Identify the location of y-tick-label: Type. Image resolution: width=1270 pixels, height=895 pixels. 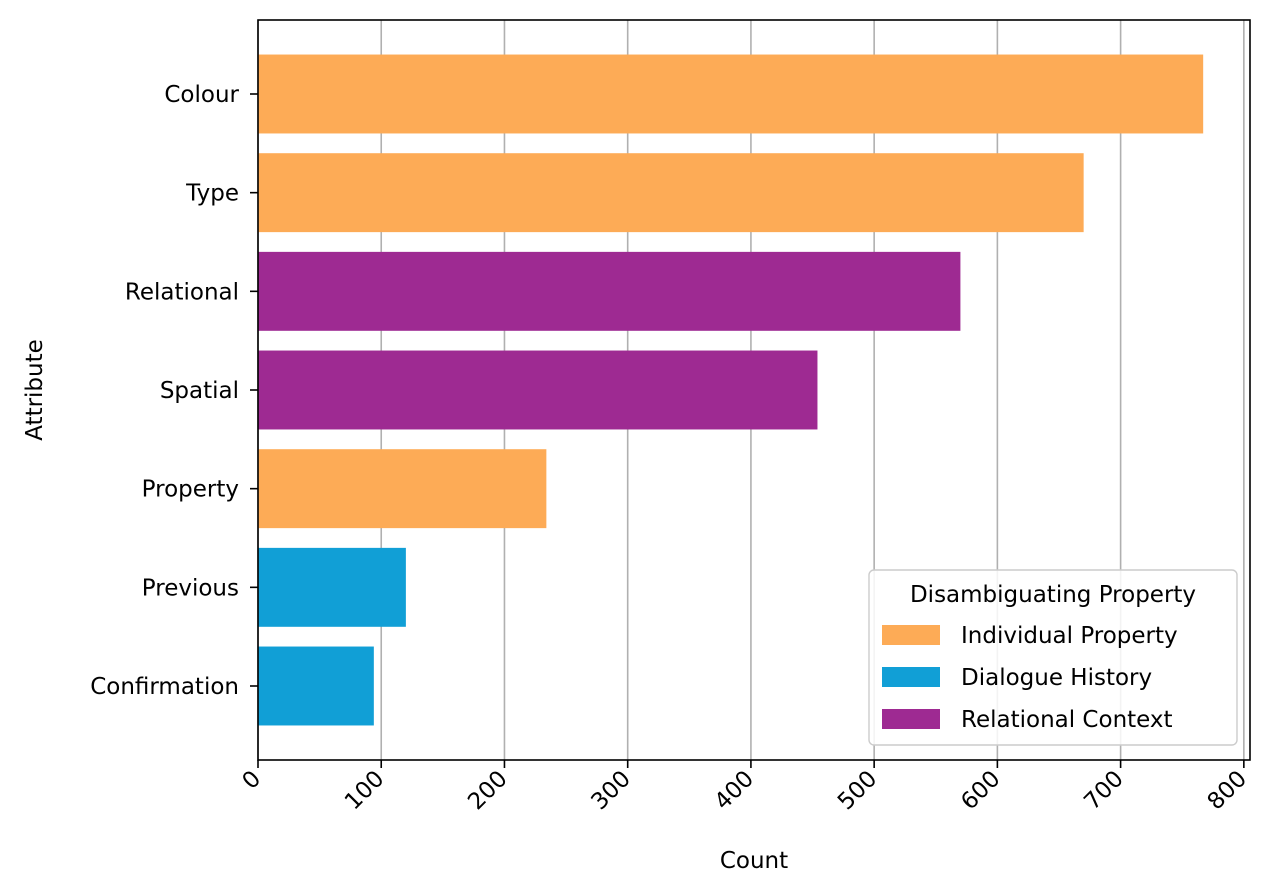
(212, 194).